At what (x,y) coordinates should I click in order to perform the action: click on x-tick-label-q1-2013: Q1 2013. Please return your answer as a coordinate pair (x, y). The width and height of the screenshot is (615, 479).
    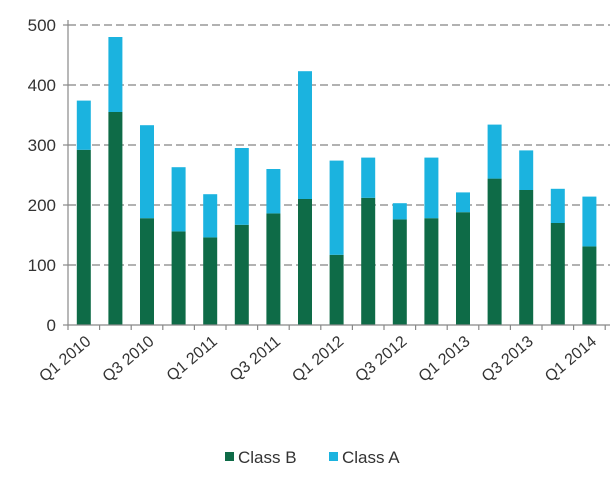
    Looking at the image, I should click on (445, 359).